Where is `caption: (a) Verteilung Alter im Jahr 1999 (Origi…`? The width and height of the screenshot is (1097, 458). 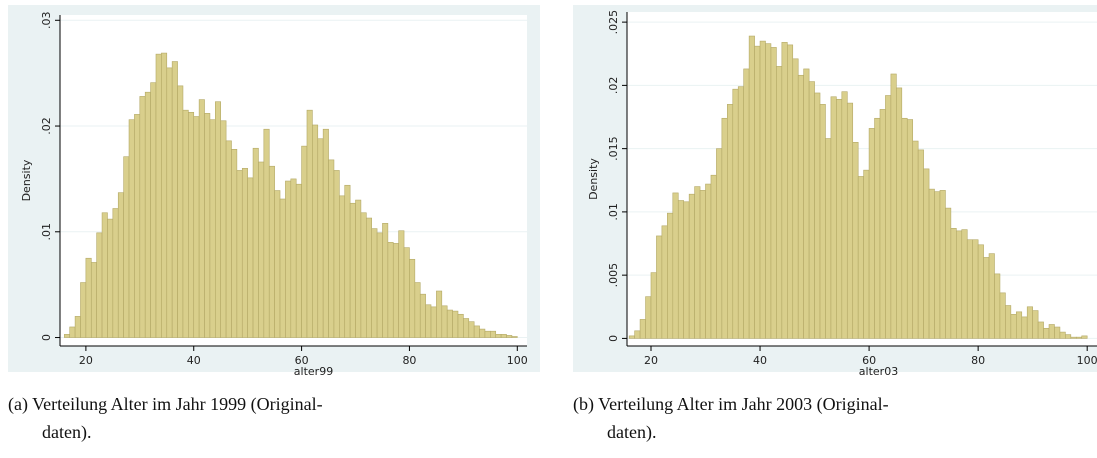 caption: (a) Verteilung Alter im Jahr 1999 (Origi… is located at coordinates (165, 404).